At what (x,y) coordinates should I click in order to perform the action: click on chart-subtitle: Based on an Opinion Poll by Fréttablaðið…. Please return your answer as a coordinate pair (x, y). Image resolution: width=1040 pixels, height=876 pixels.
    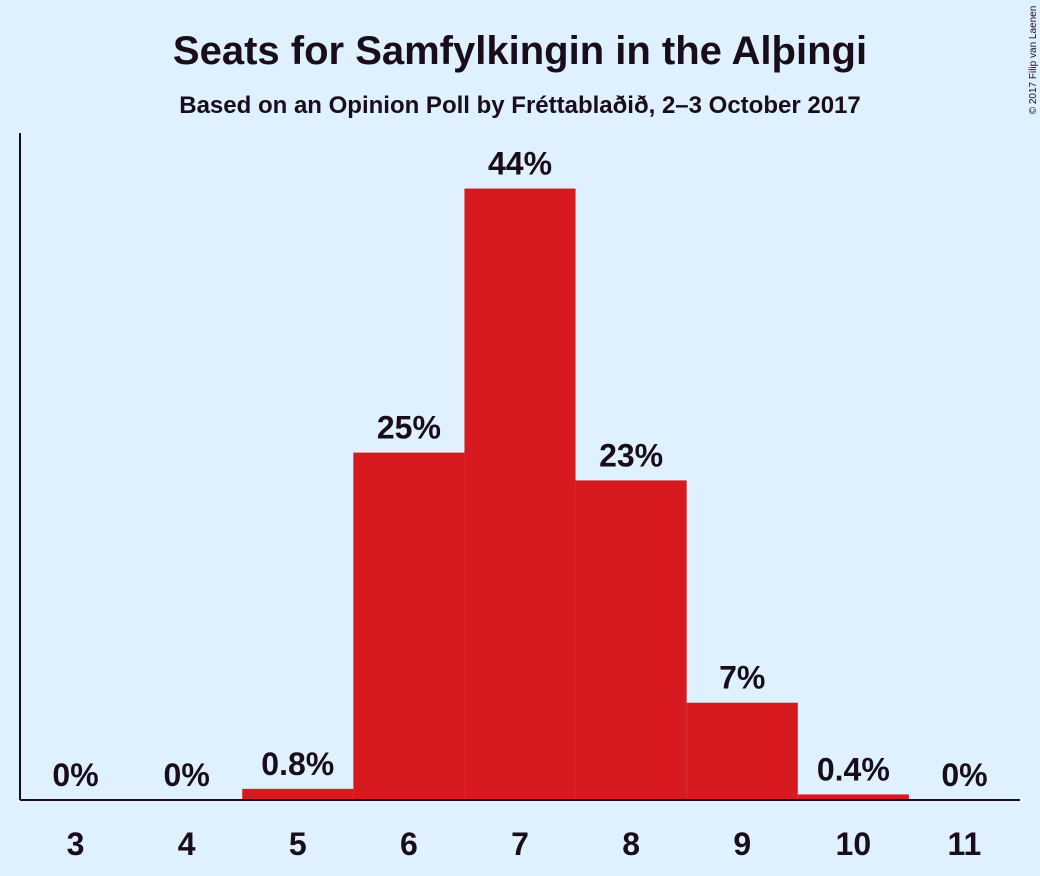
    Looking at the image, I should click on (520, 105).